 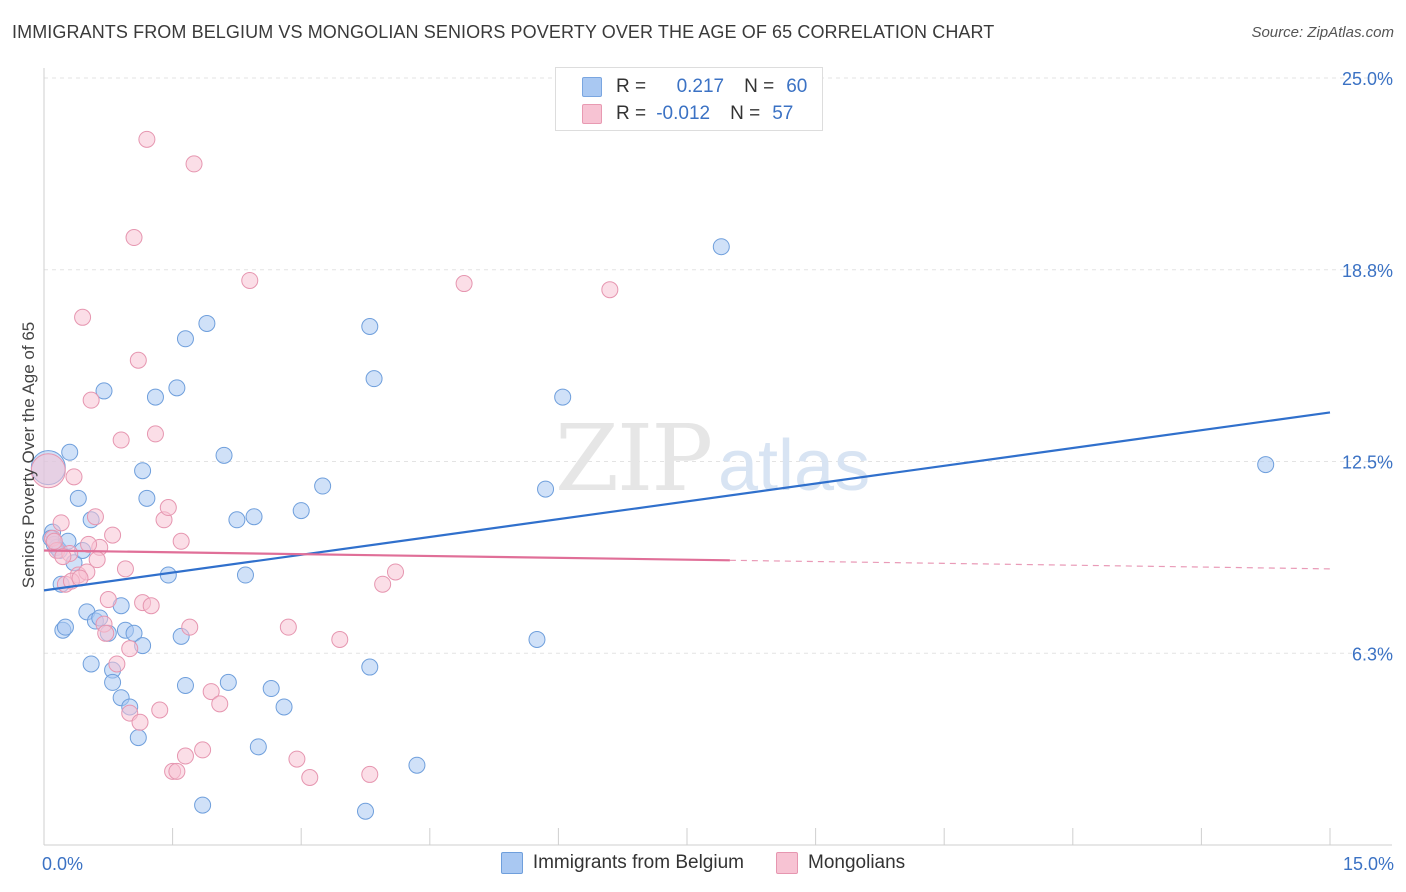 I want to click on legend-row-mongolians: R = -0.012 N = 57, so click(x=687, y=114).